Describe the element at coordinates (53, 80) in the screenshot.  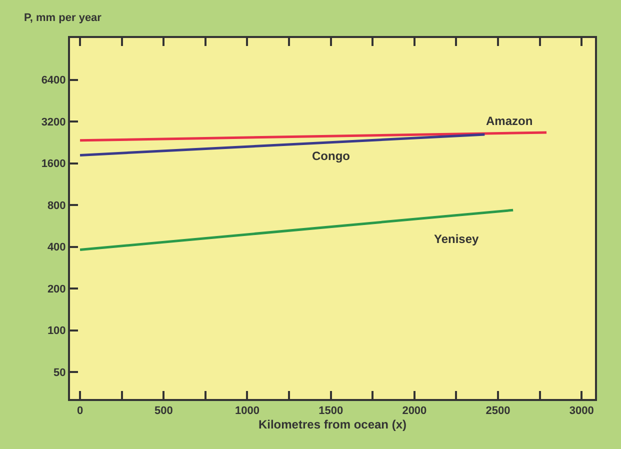
I see `y-tick-label: 6400` at that location.